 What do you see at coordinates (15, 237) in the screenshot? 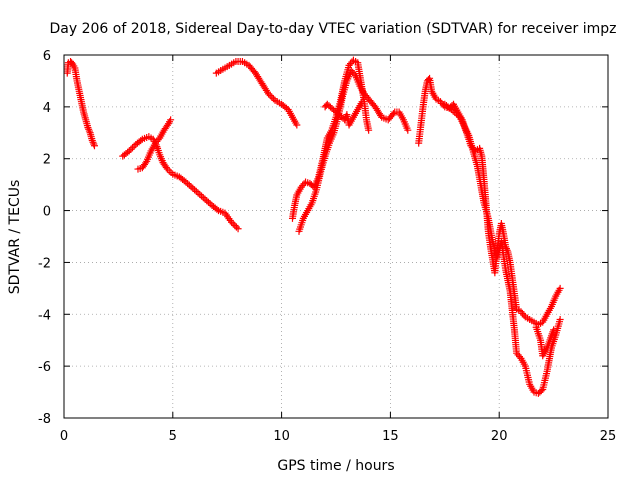
I see `y-axis-label: SDTVAR / TECUs` at bounding box center [15, 237].